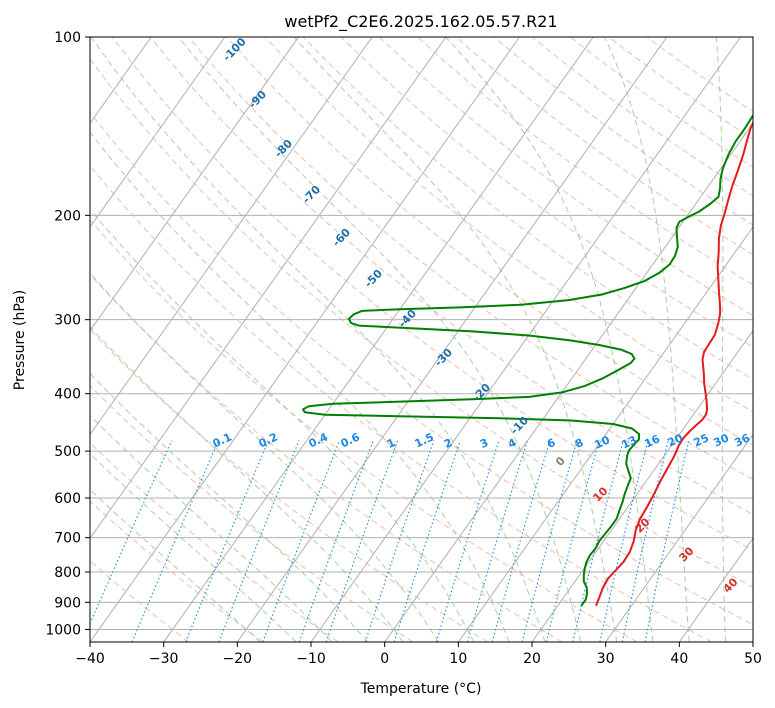 This screenshot has width=775, height=708. Describe the element at coordinates (532, 659) in the screenshot. I see `x-tick-label: 20` at that location.